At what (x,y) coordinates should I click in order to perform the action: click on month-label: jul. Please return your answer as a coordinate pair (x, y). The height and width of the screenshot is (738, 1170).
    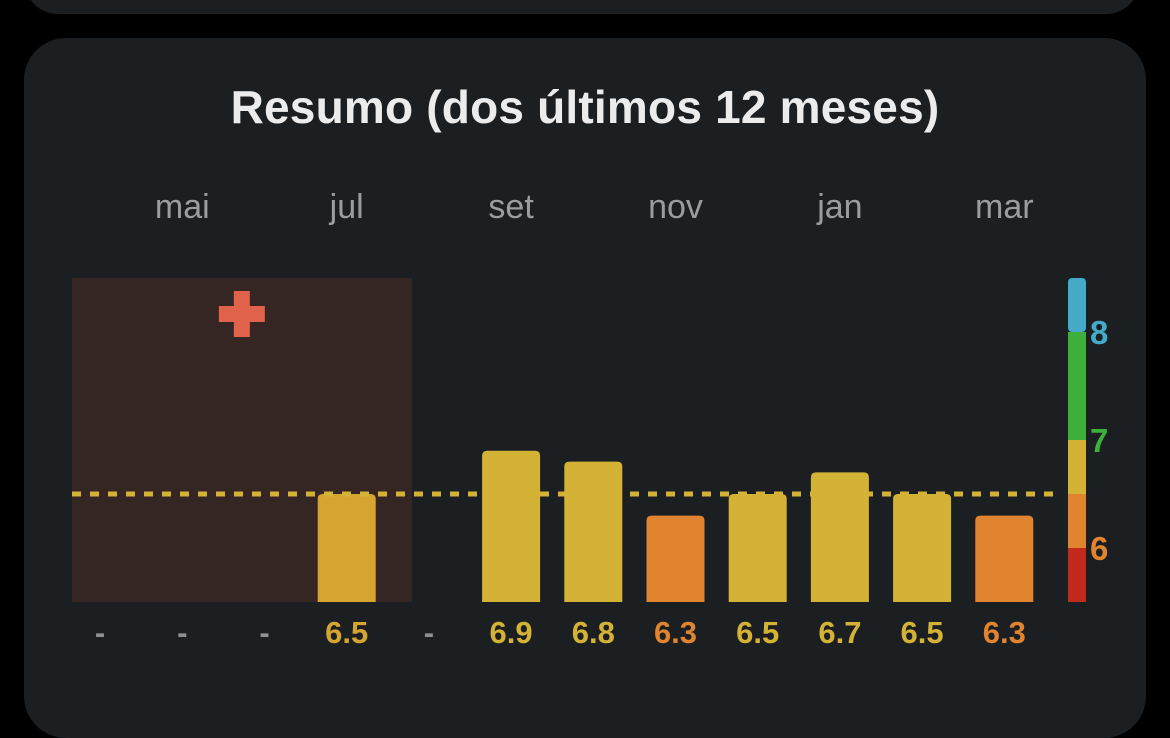
    Looking at the image, I should click on (346, 207).